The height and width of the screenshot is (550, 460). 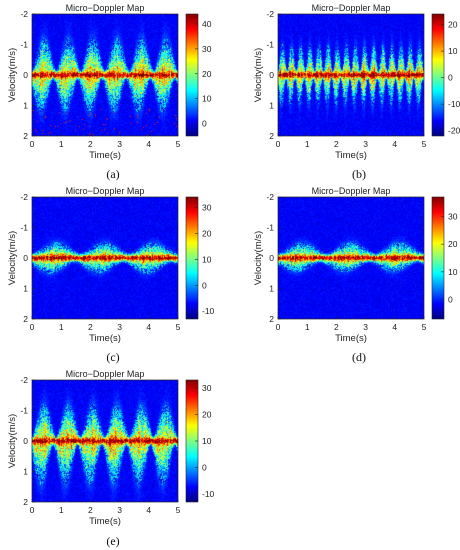 I want to click on panel-label: (b), so click(x=359, y=174).